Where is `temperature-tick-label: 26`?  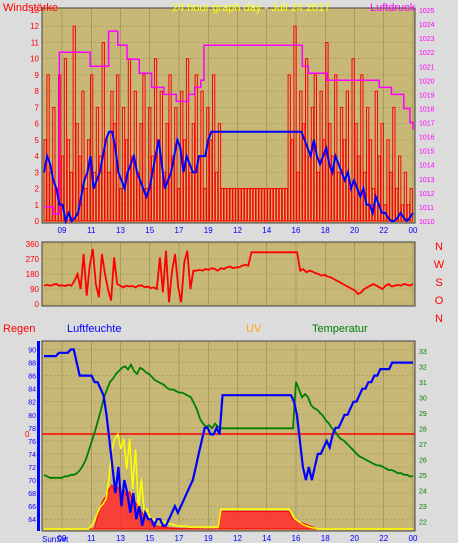
temperature-tick-label: 26 is located at coordinates (423, 460).